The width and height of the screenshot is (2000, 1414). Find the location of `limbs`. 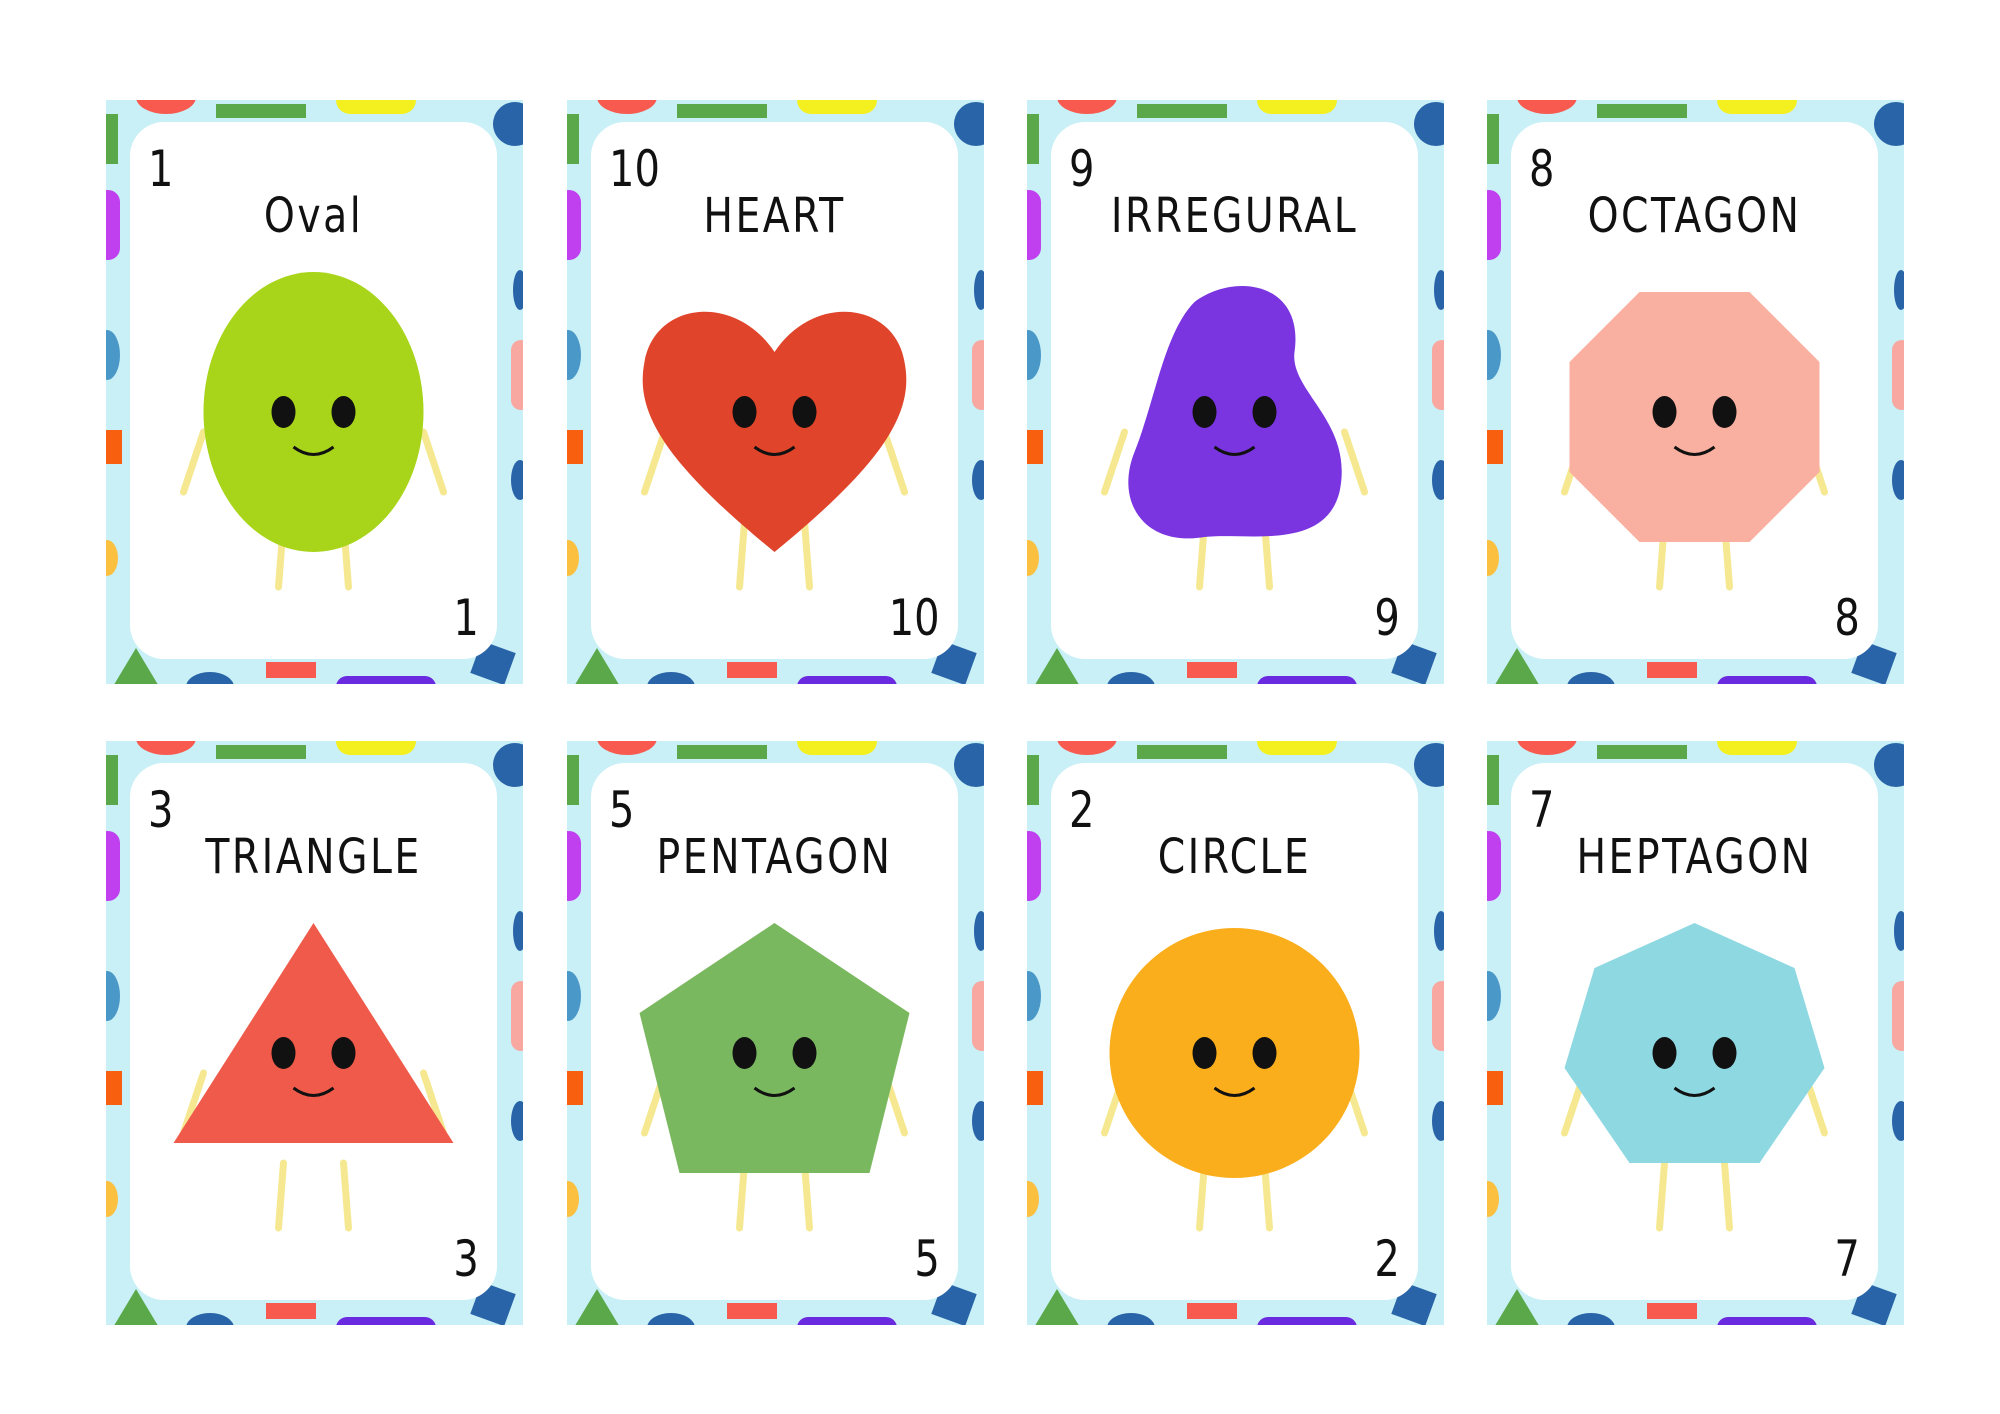

limbs is located at coordinates (774, 509).